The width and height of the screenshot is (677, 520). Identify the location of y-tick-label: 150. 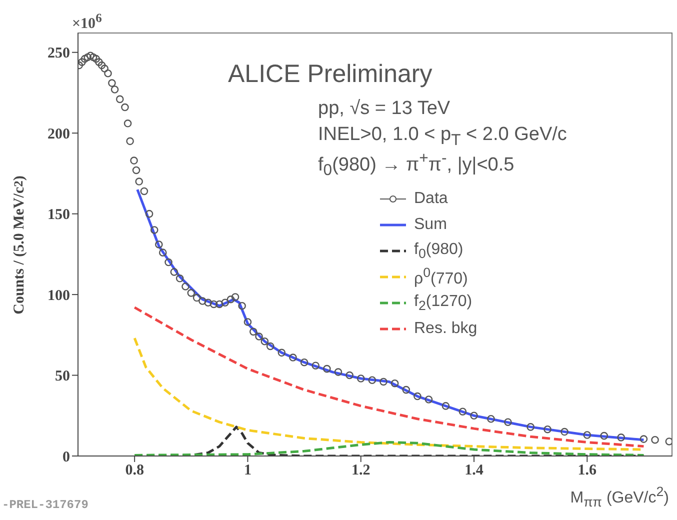
(59, 215).